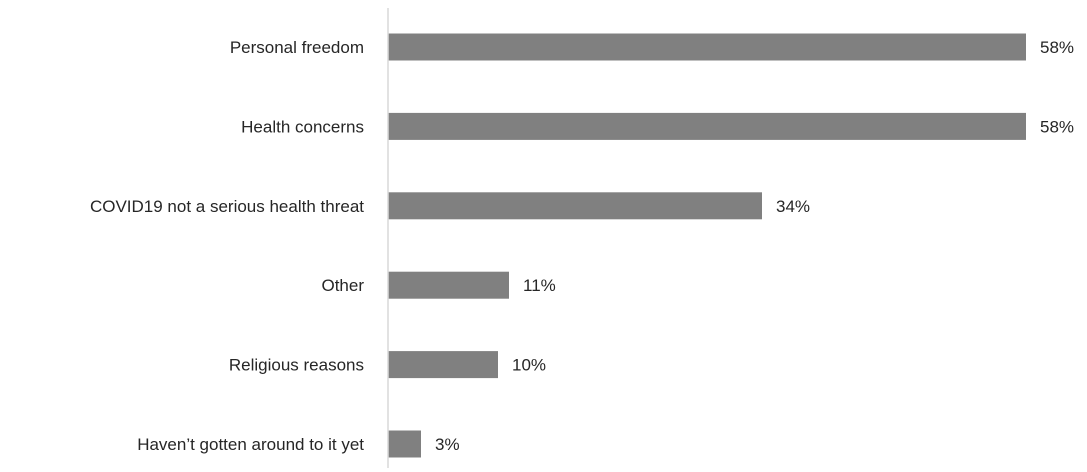 The height and width of the screenshot is (472, 1087). I want to click on value-label: 34%, so click(793, 206).